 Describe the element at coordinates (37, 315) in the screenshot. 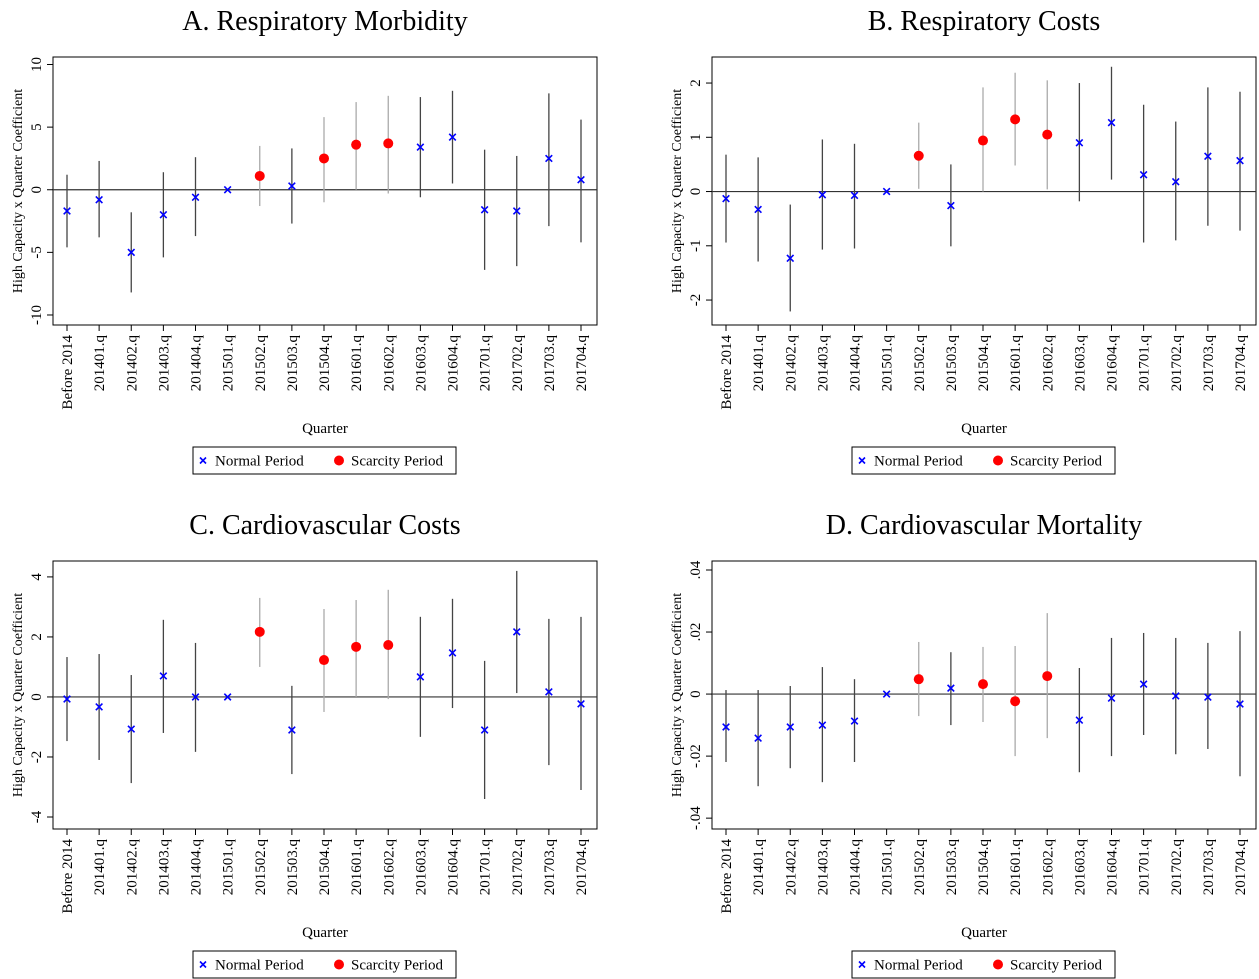

I see `y-tick-label: -10` at that location.